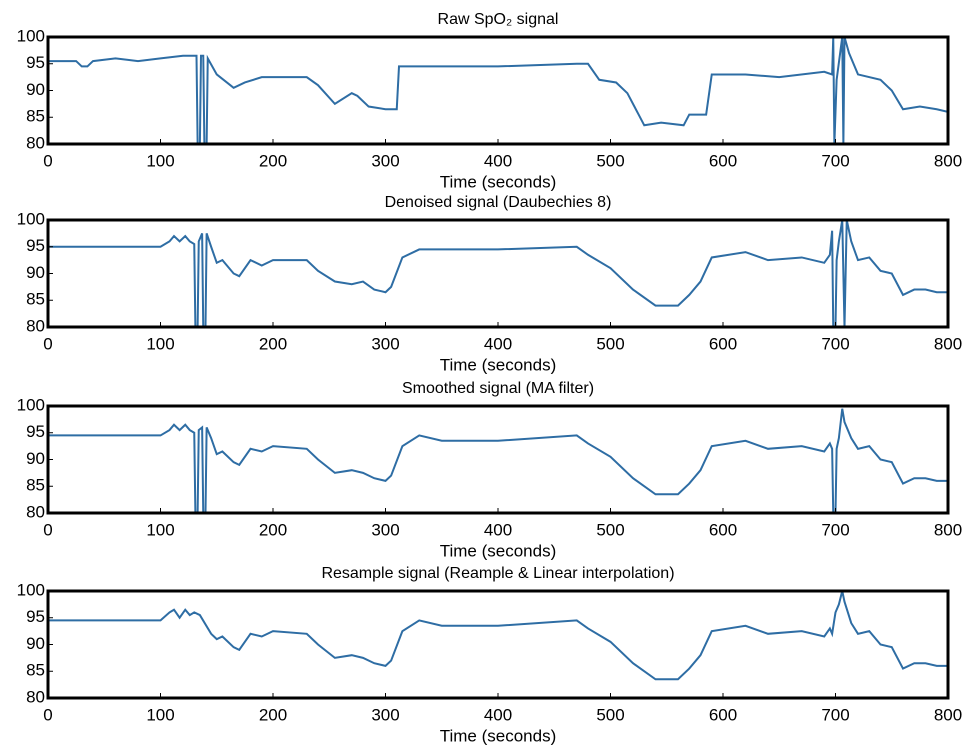 The width and height of the screenshot is (972, 752). What do you see at coordinates (498, 388) in the screenshot?
I see `subplot-title: Smoothed signal (MA filter)` at bounding box center [498, 388].